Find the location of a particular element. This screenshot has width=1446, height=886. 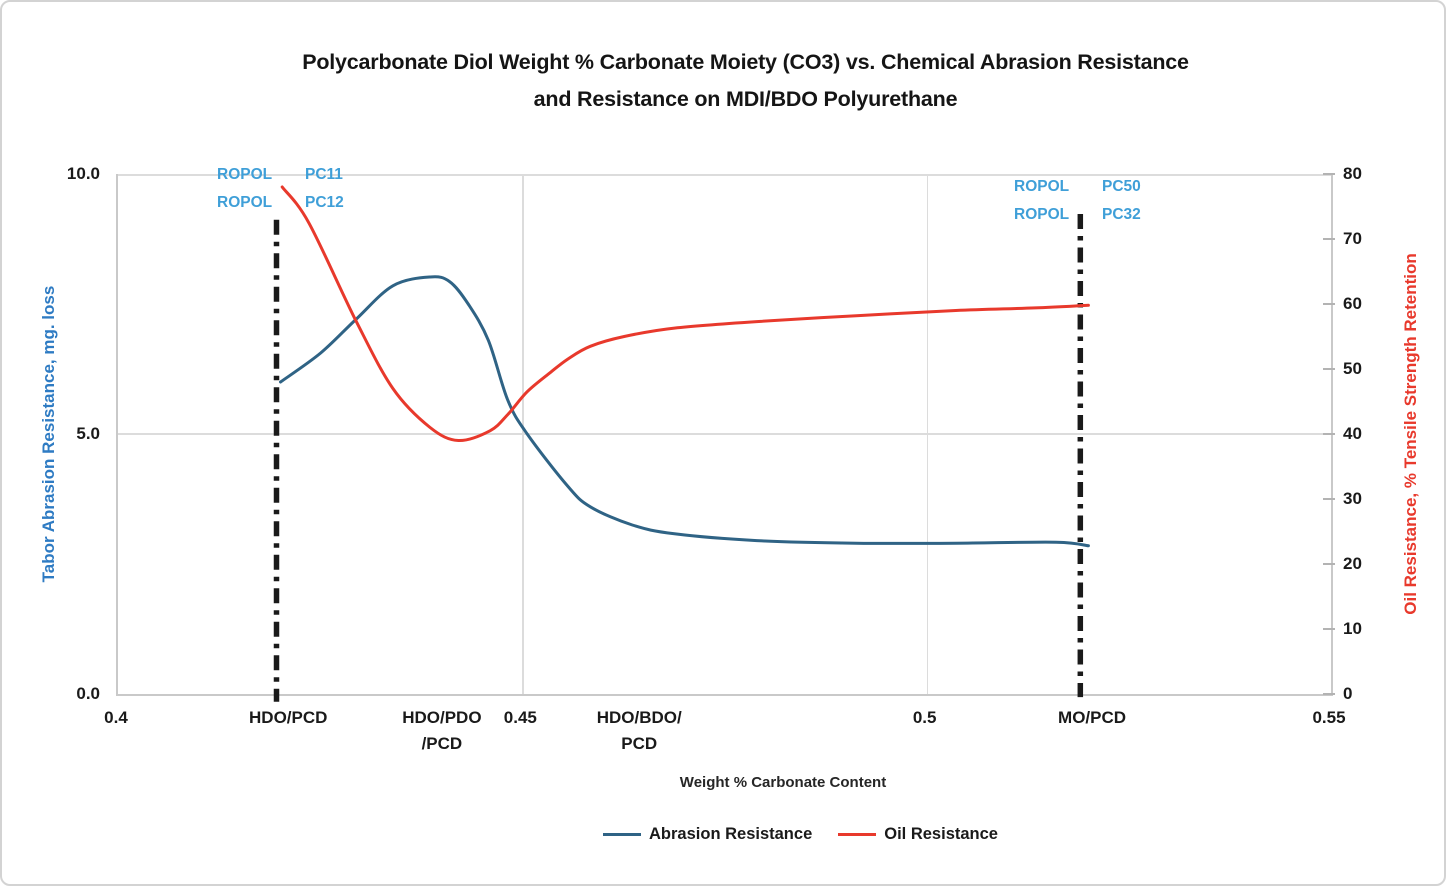

right-axis-tick-label: 50 is located at coordinates (1352, 368).